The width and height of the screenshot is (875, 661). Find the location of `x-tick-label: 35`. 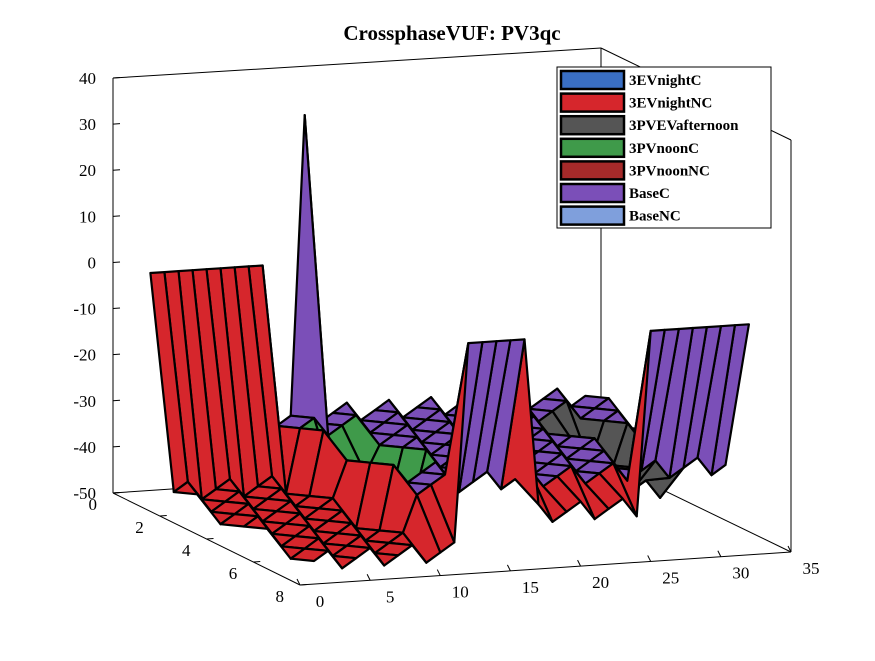

x-tick-label: 35 is located at coordinates (811, 568).